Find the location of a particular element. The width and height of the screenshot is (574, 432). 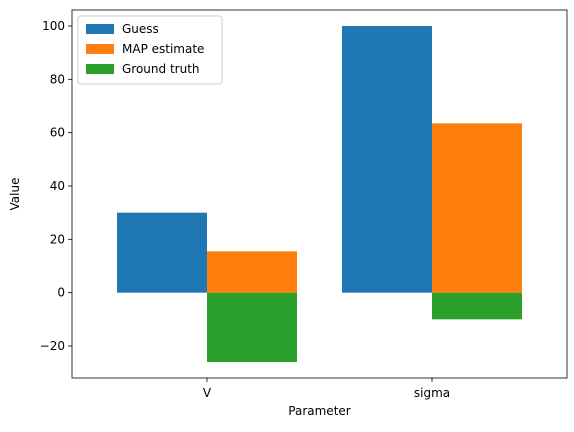

legend-swatch-guess is located at coordinates (100, 29).